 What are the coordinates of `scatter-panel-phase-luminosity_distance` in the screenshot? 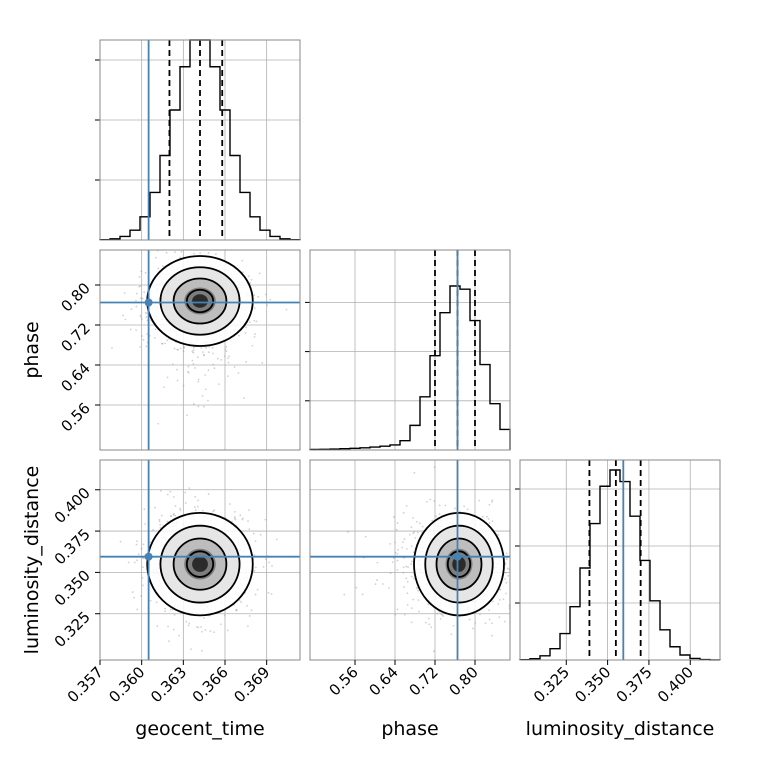 It's located at (413, 560).